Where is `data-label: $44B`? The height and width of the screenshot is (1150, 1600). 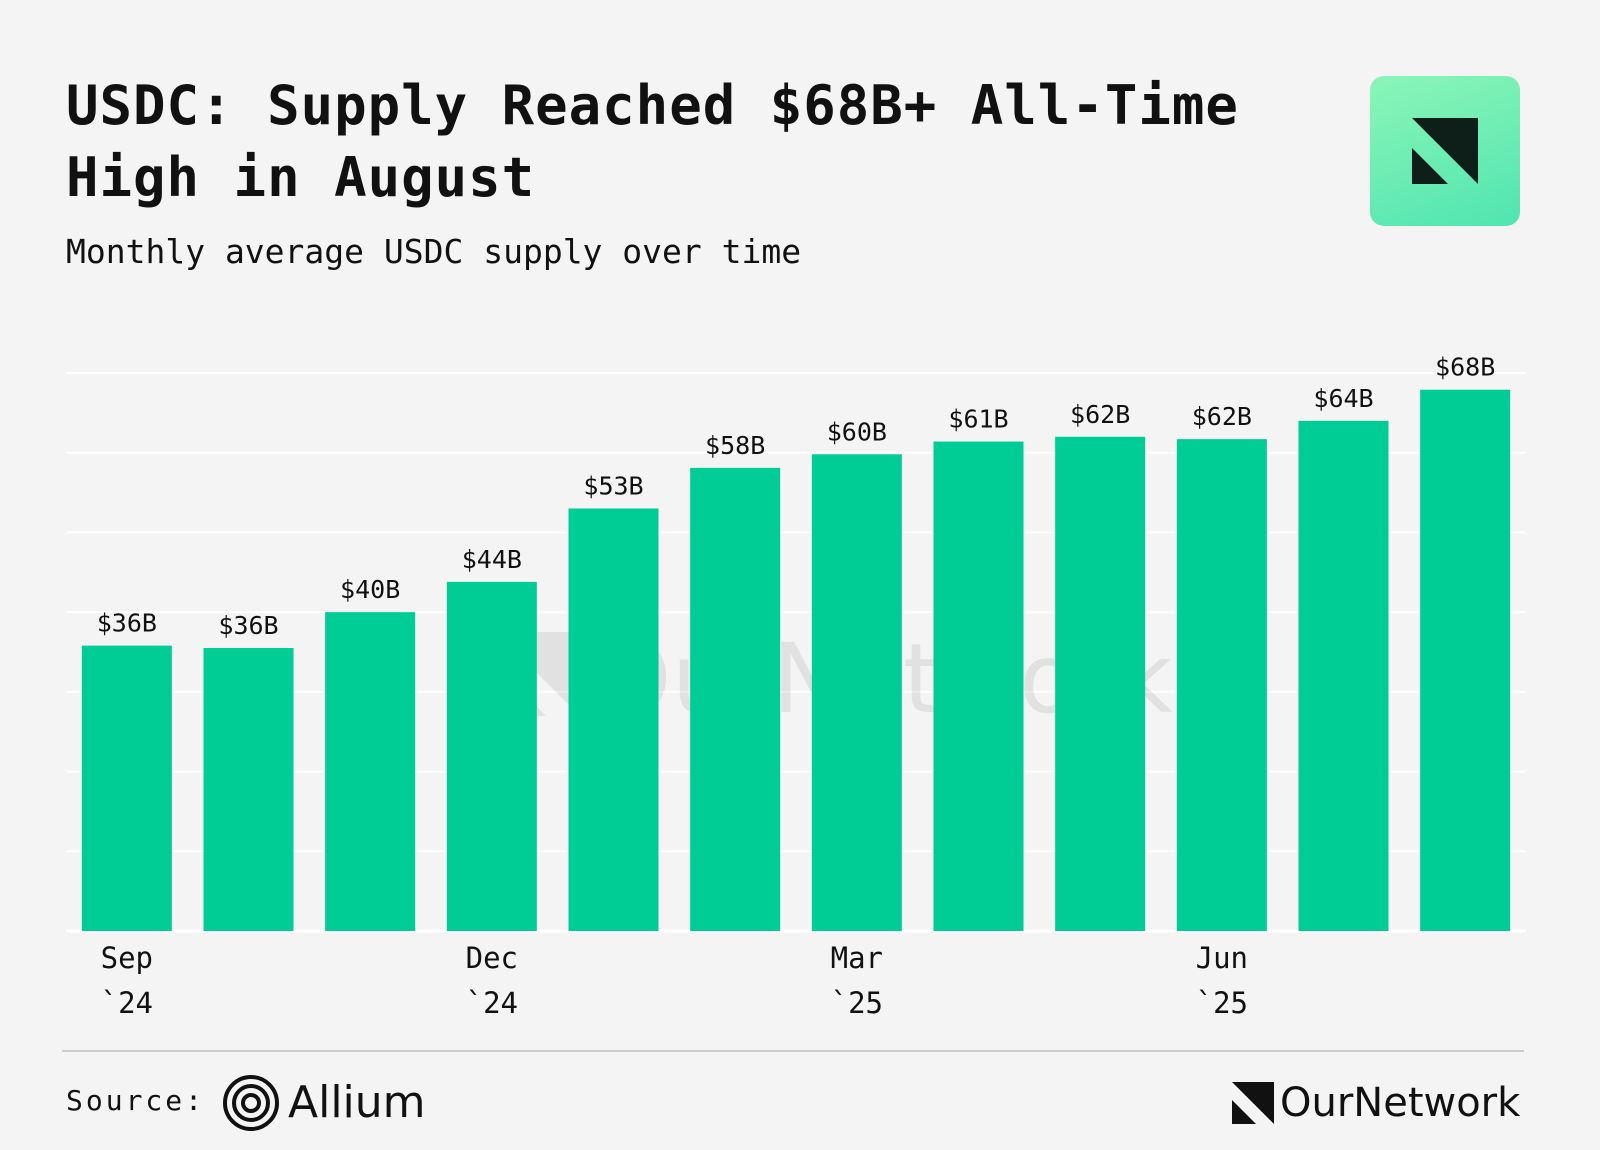
data-label: $44B is located at coordinates (492, 559).